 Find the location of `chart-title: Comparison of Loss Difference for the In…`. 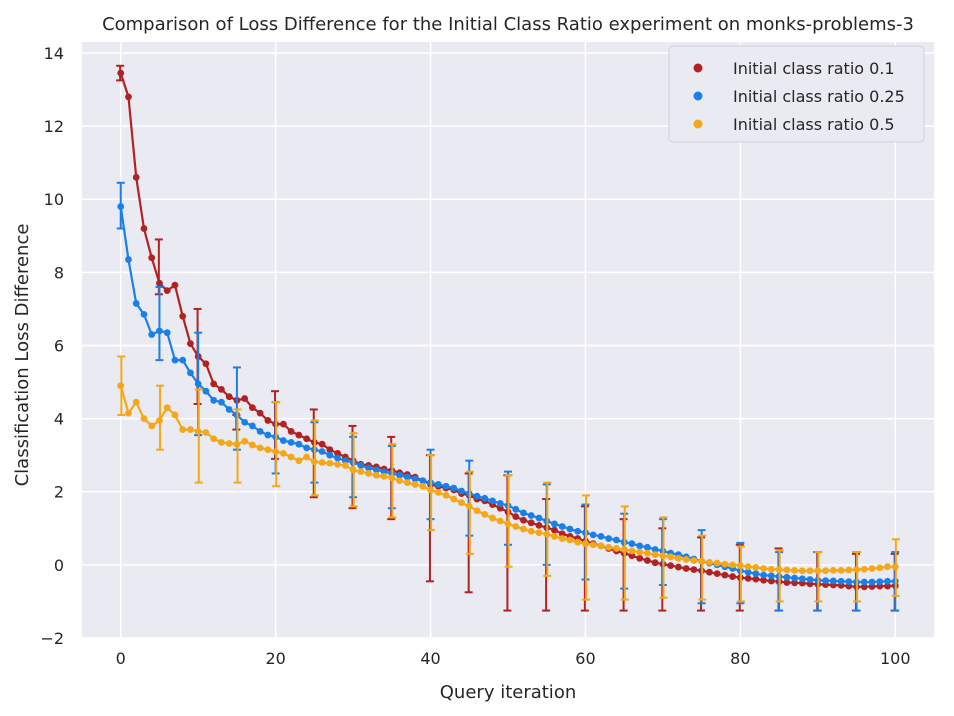

chart-title: Comparison of Loss Difference for the In… is located at coordinates (508, 24).